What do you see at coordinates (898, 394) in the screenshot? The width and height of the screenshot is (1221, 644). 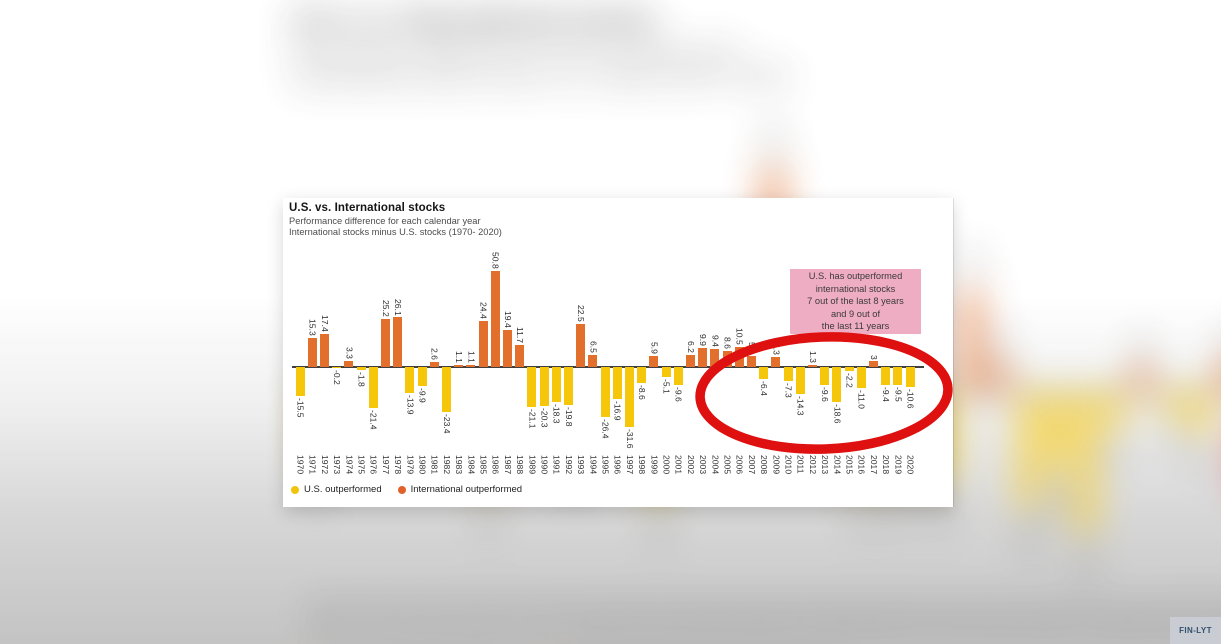 I see `bar-value-label: -9.5` at bounding box center [898, 394].